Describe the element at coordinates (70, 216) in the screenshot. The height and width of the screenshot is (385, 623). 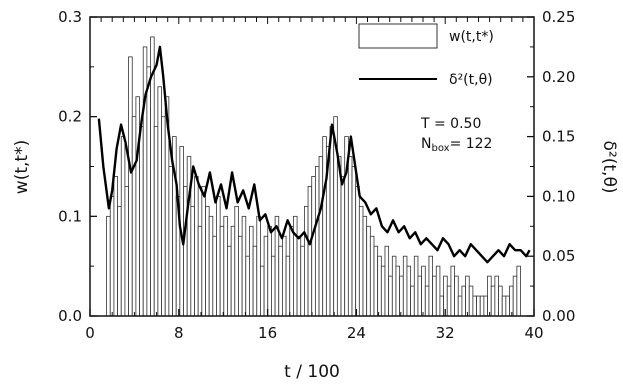
I see `y-left-tick-label: 0.1` at that location.